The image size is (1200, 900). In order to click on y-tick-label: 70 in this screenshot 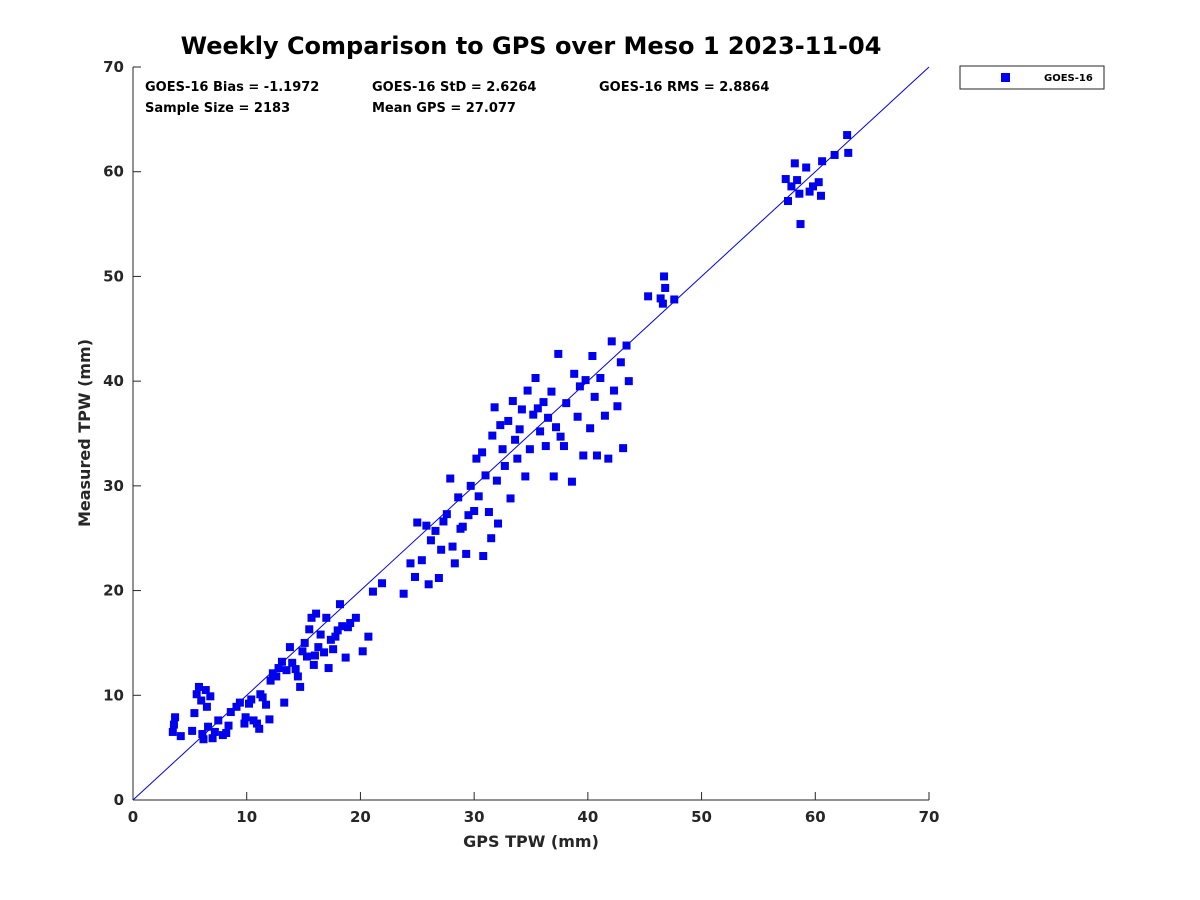, I will do `click(113, 67)`.